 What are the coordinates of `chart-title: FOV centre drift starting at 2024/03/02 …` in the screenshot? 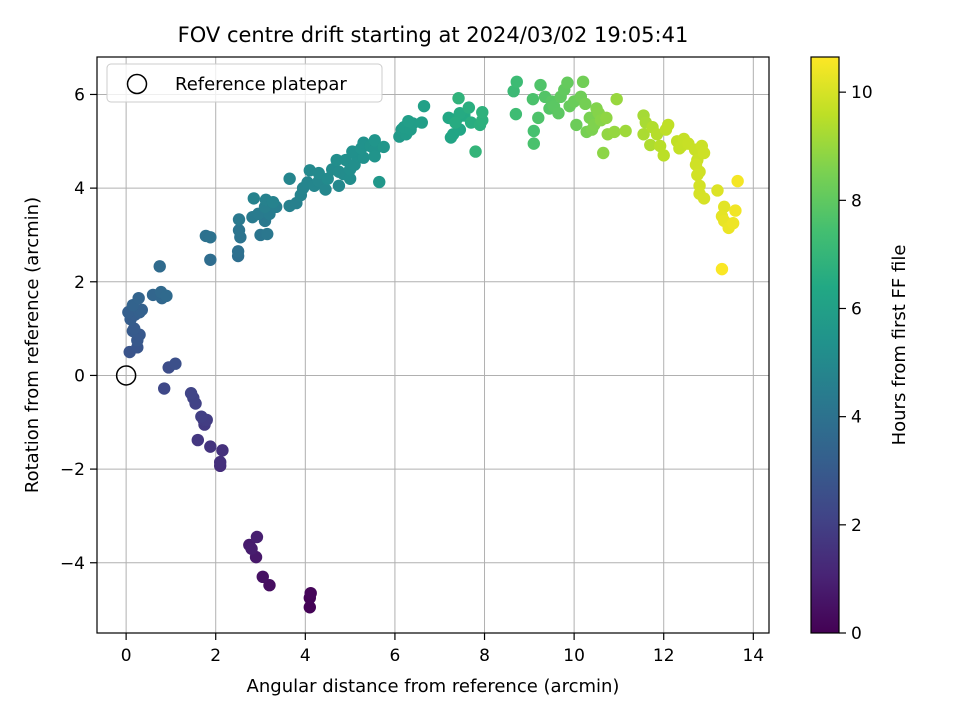 It's located at (433, 35).